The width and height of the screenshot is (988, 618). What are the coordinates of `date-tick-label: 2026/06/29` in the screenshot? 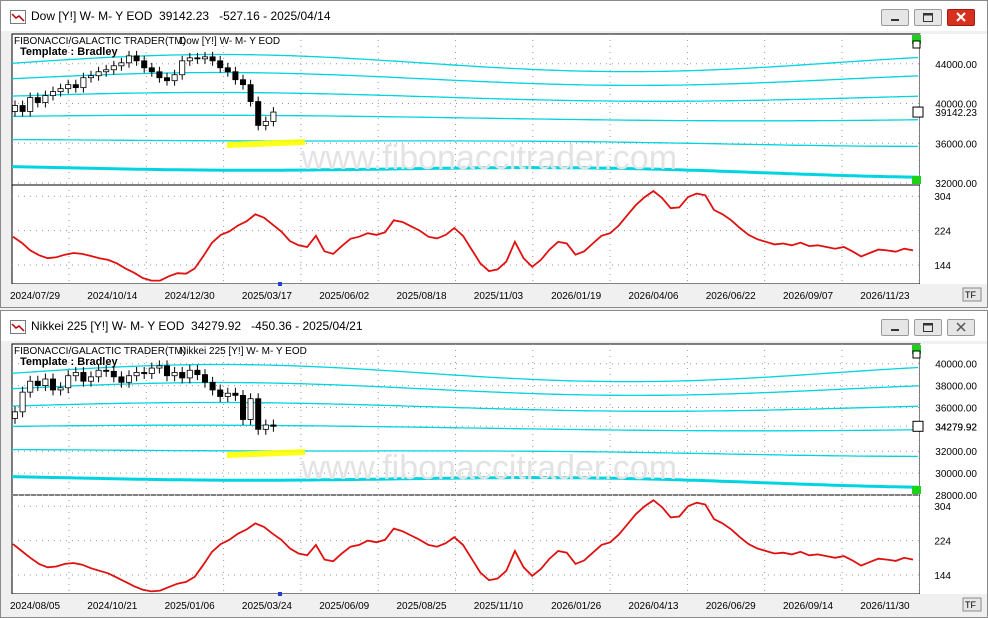 It's located at (731, 606).